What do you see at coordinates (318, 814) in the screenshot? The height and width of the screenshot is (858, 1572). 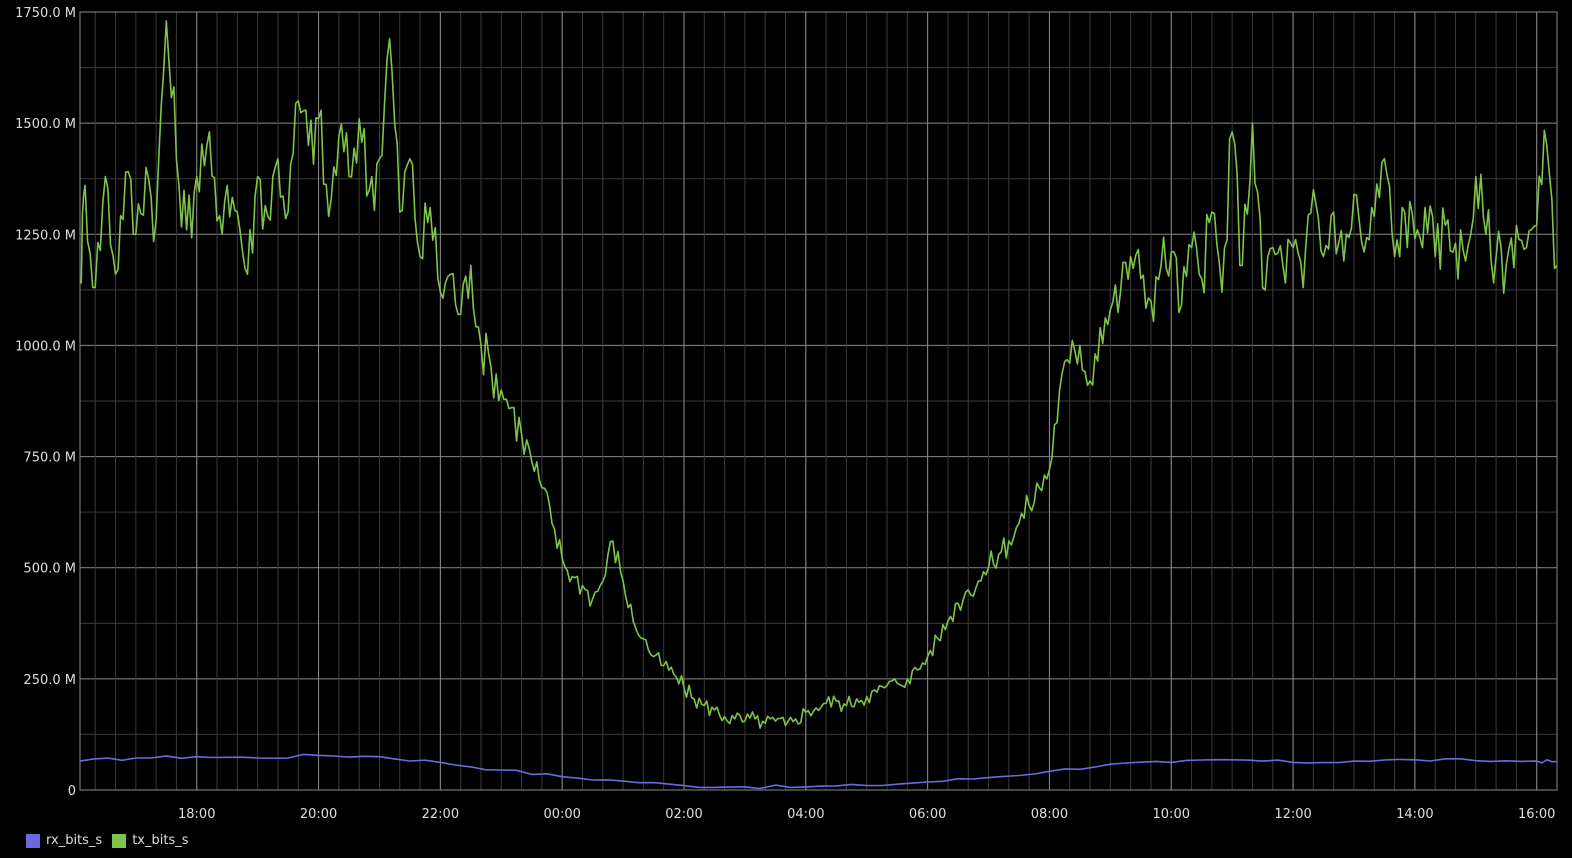 I see `x-tick-label: 20:00` at bounding box center [318, 814].